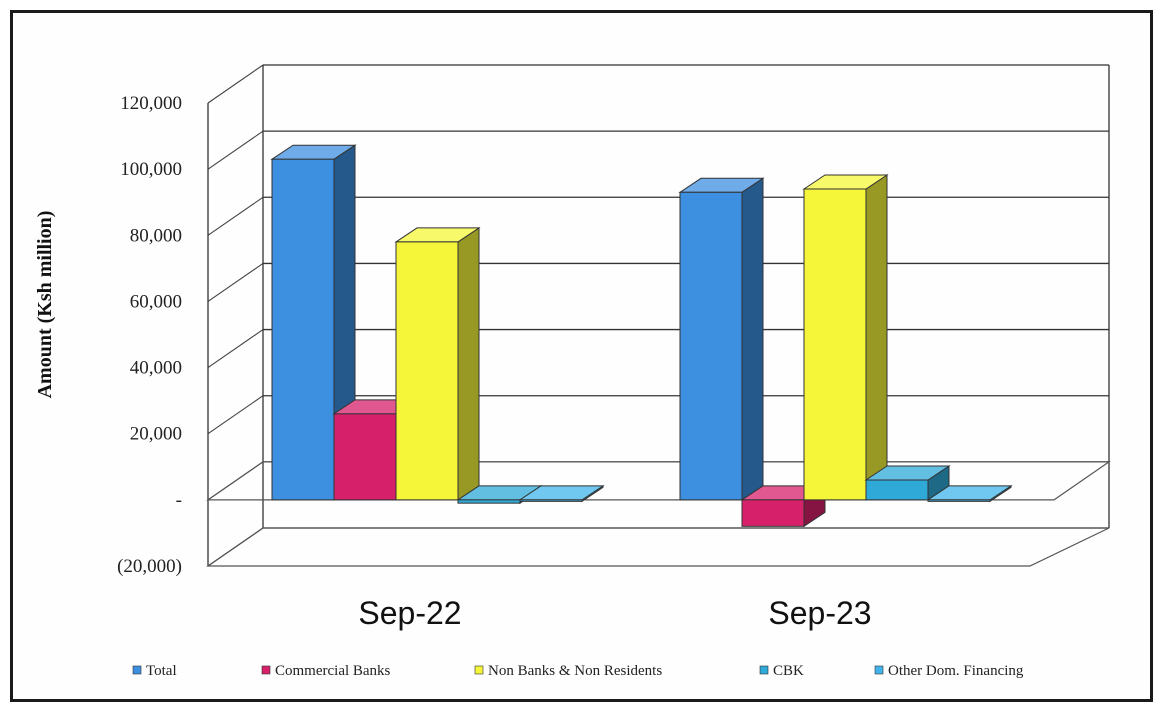 This screenshot has width=1157, height=711. Describe the element at coordinates (156, 368) in the screenshot. I see `y-tick-label-3: 40,000` at that location.